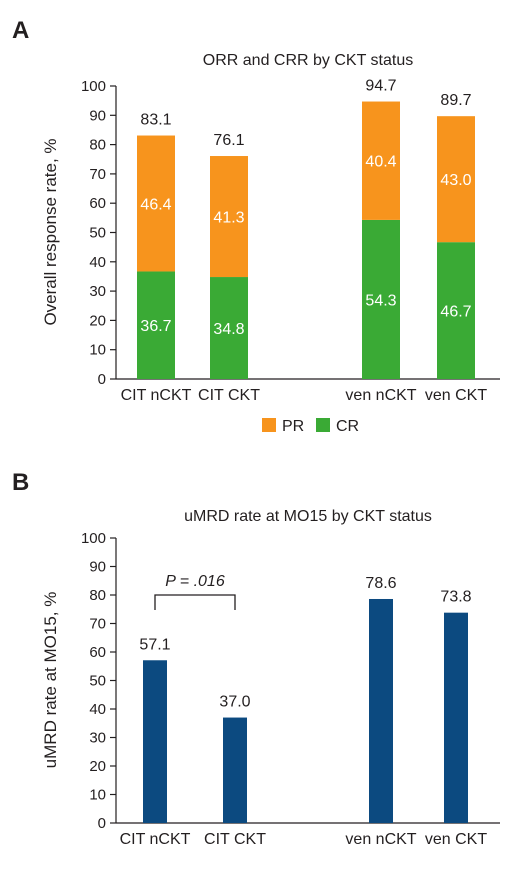  What do you see at coordinates (20, 30) in the screenshot?
I see `panel-a-letter: A` at bounding box center [20, 30].